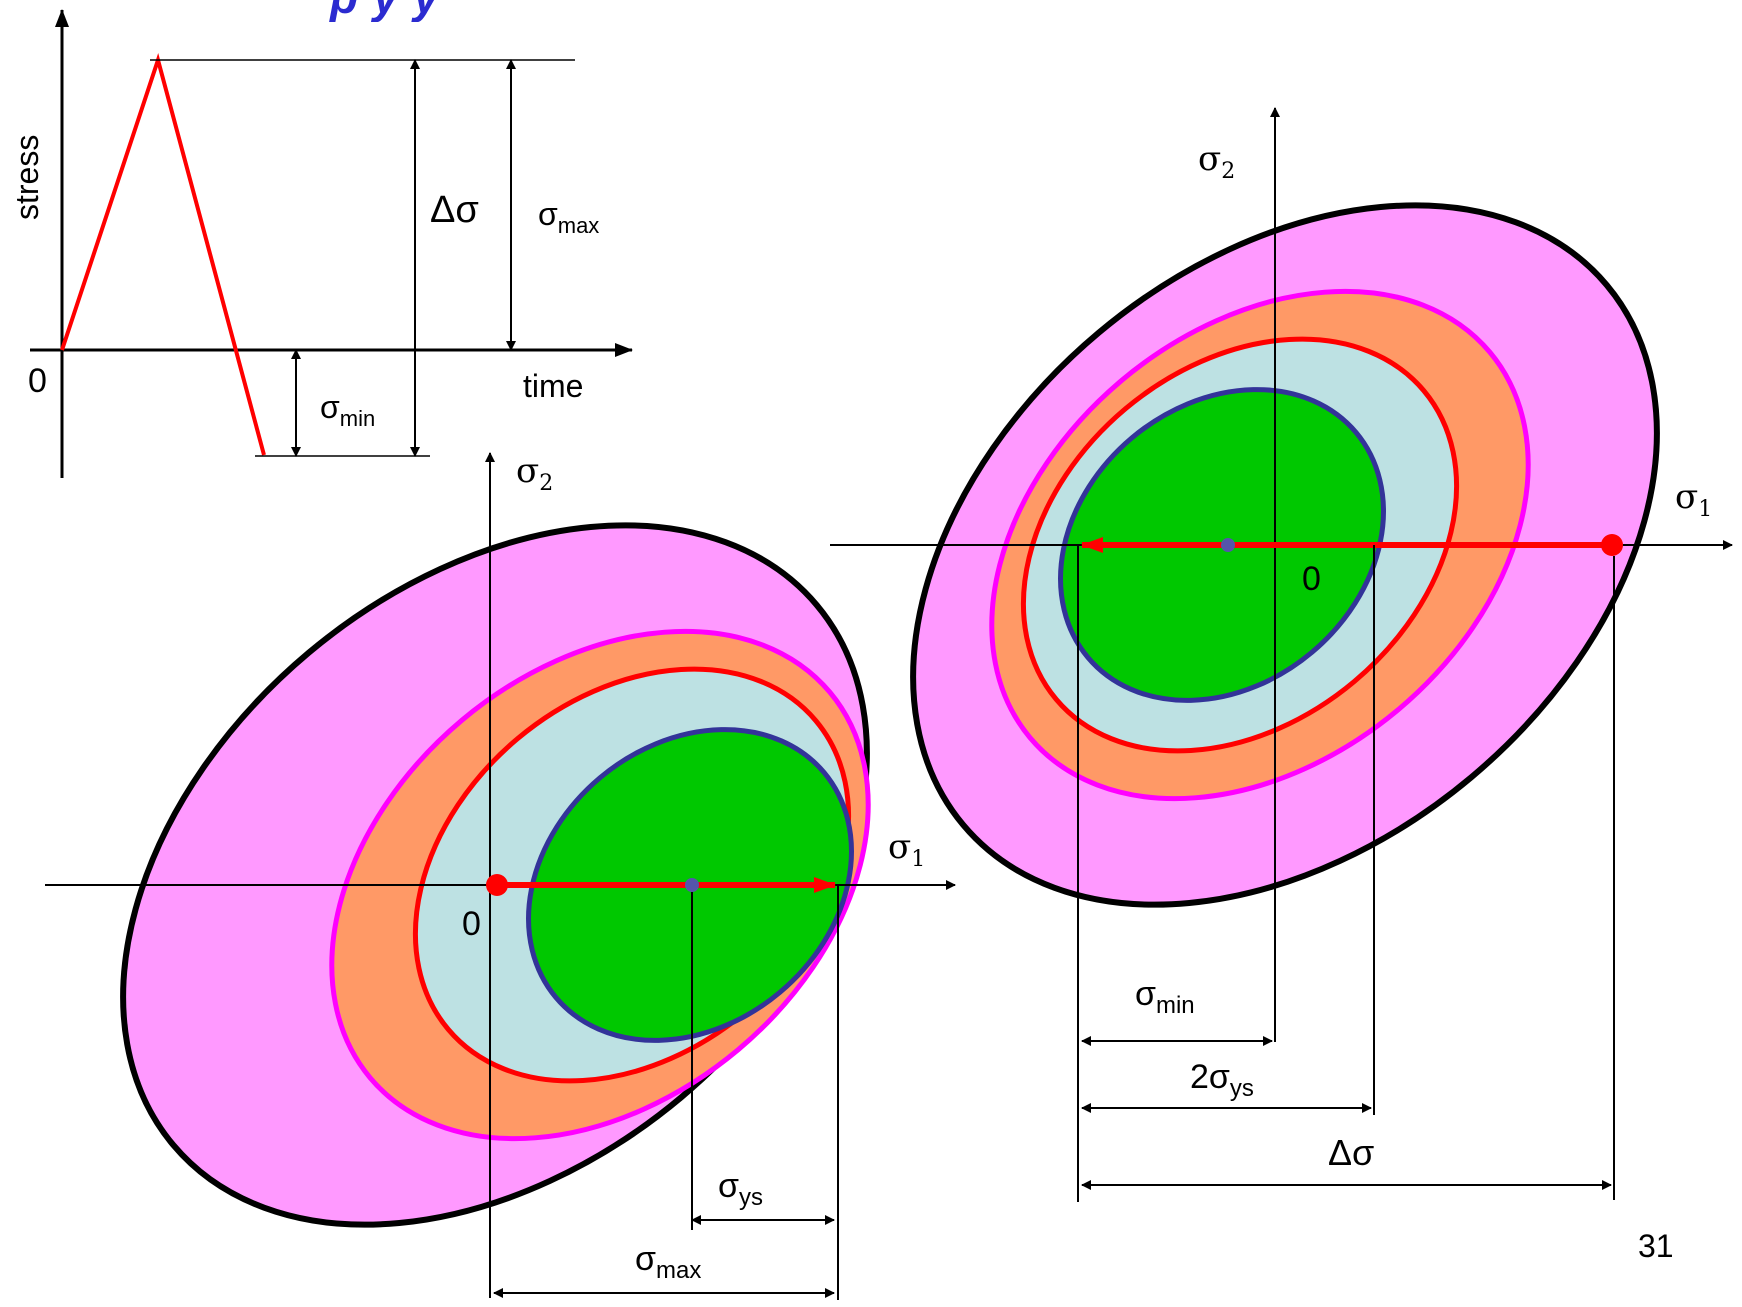 The width and height of the screenshot is (1742, 1307). I want to click on page-number: 31, so click(1656, 1246).